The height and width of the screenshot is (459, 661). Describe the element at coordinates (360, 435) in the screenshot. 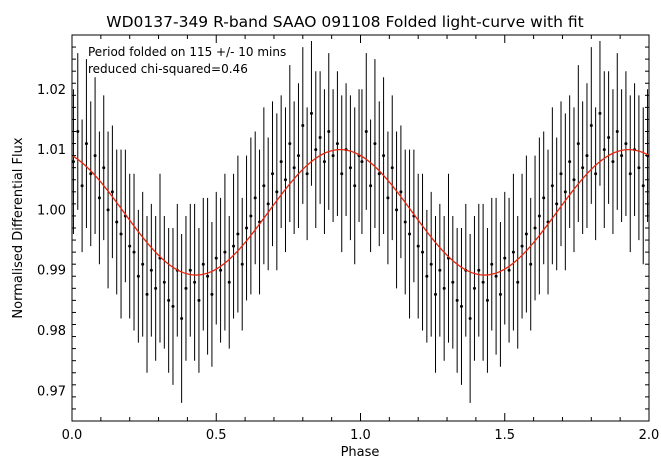

I see `x-tick-label: 1.0` at that location.